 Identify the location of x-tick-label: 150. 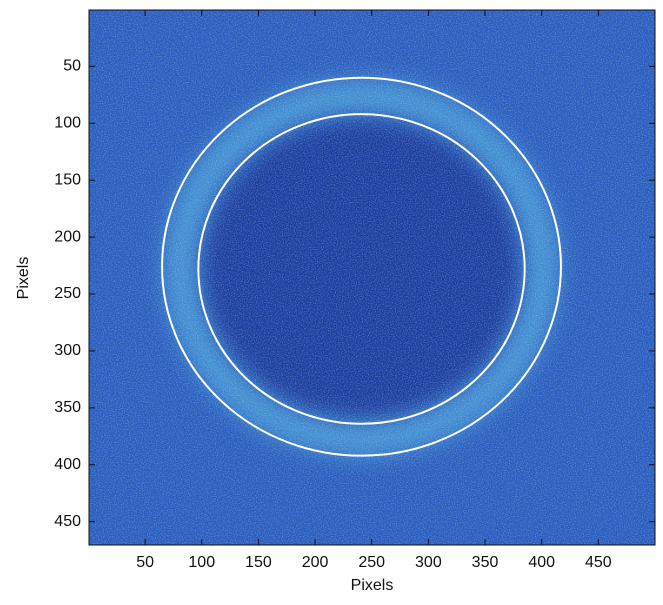
(258, 562).